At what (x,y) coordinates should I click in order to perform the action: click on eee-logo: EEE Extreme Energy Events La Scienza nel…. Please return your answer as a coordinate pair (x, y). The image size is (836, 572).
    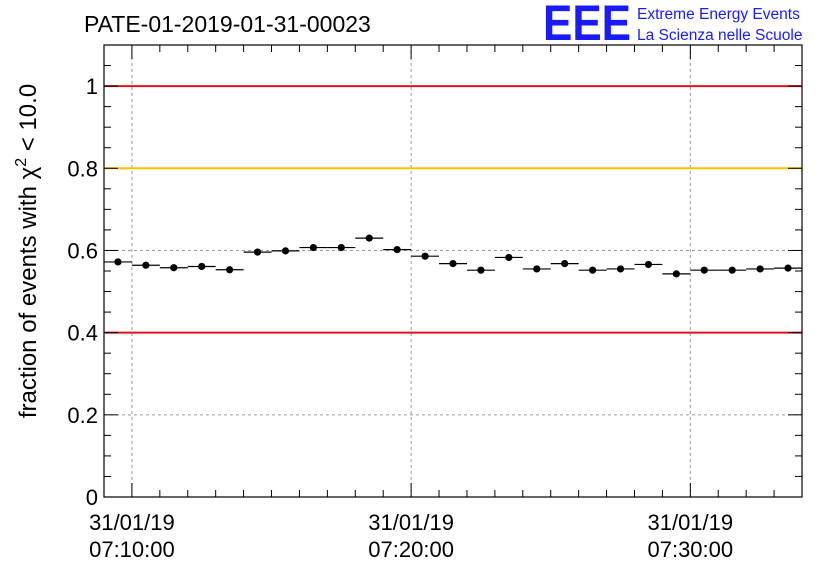
    Looking at the image, I should click on (672, 25).